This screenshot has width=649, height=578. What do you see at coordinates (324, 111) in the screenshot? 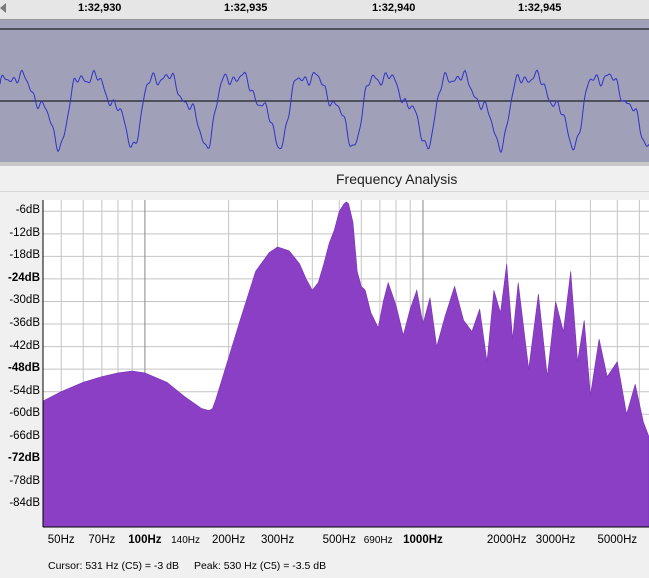
I see `waveform-line` at bounding box center [324, 111].